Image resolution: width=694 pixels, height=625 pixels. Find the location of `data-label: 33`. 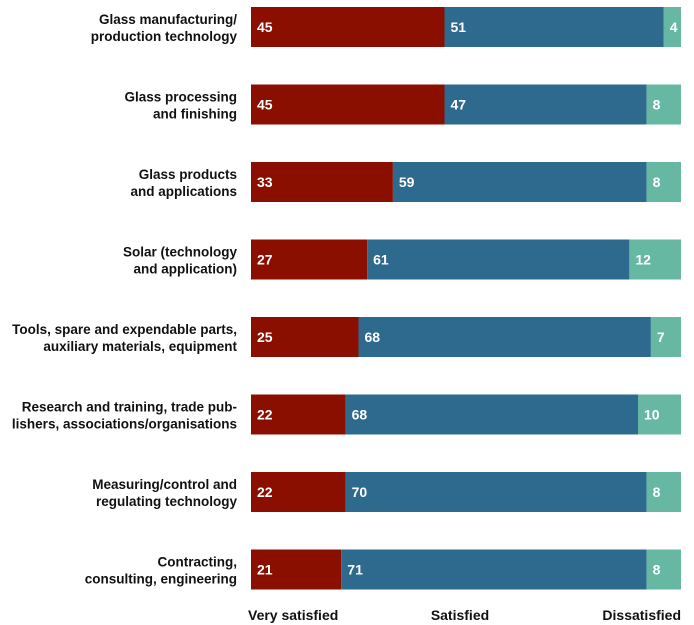

data-label: 33 is located at coordinates (265, 182).